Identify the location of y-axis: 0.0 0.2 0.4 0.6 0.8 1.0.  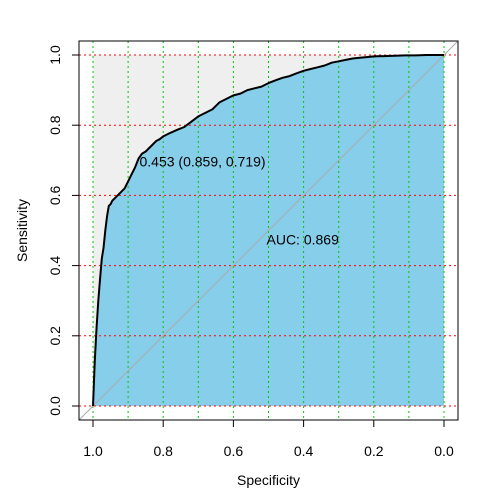
(63, 230).